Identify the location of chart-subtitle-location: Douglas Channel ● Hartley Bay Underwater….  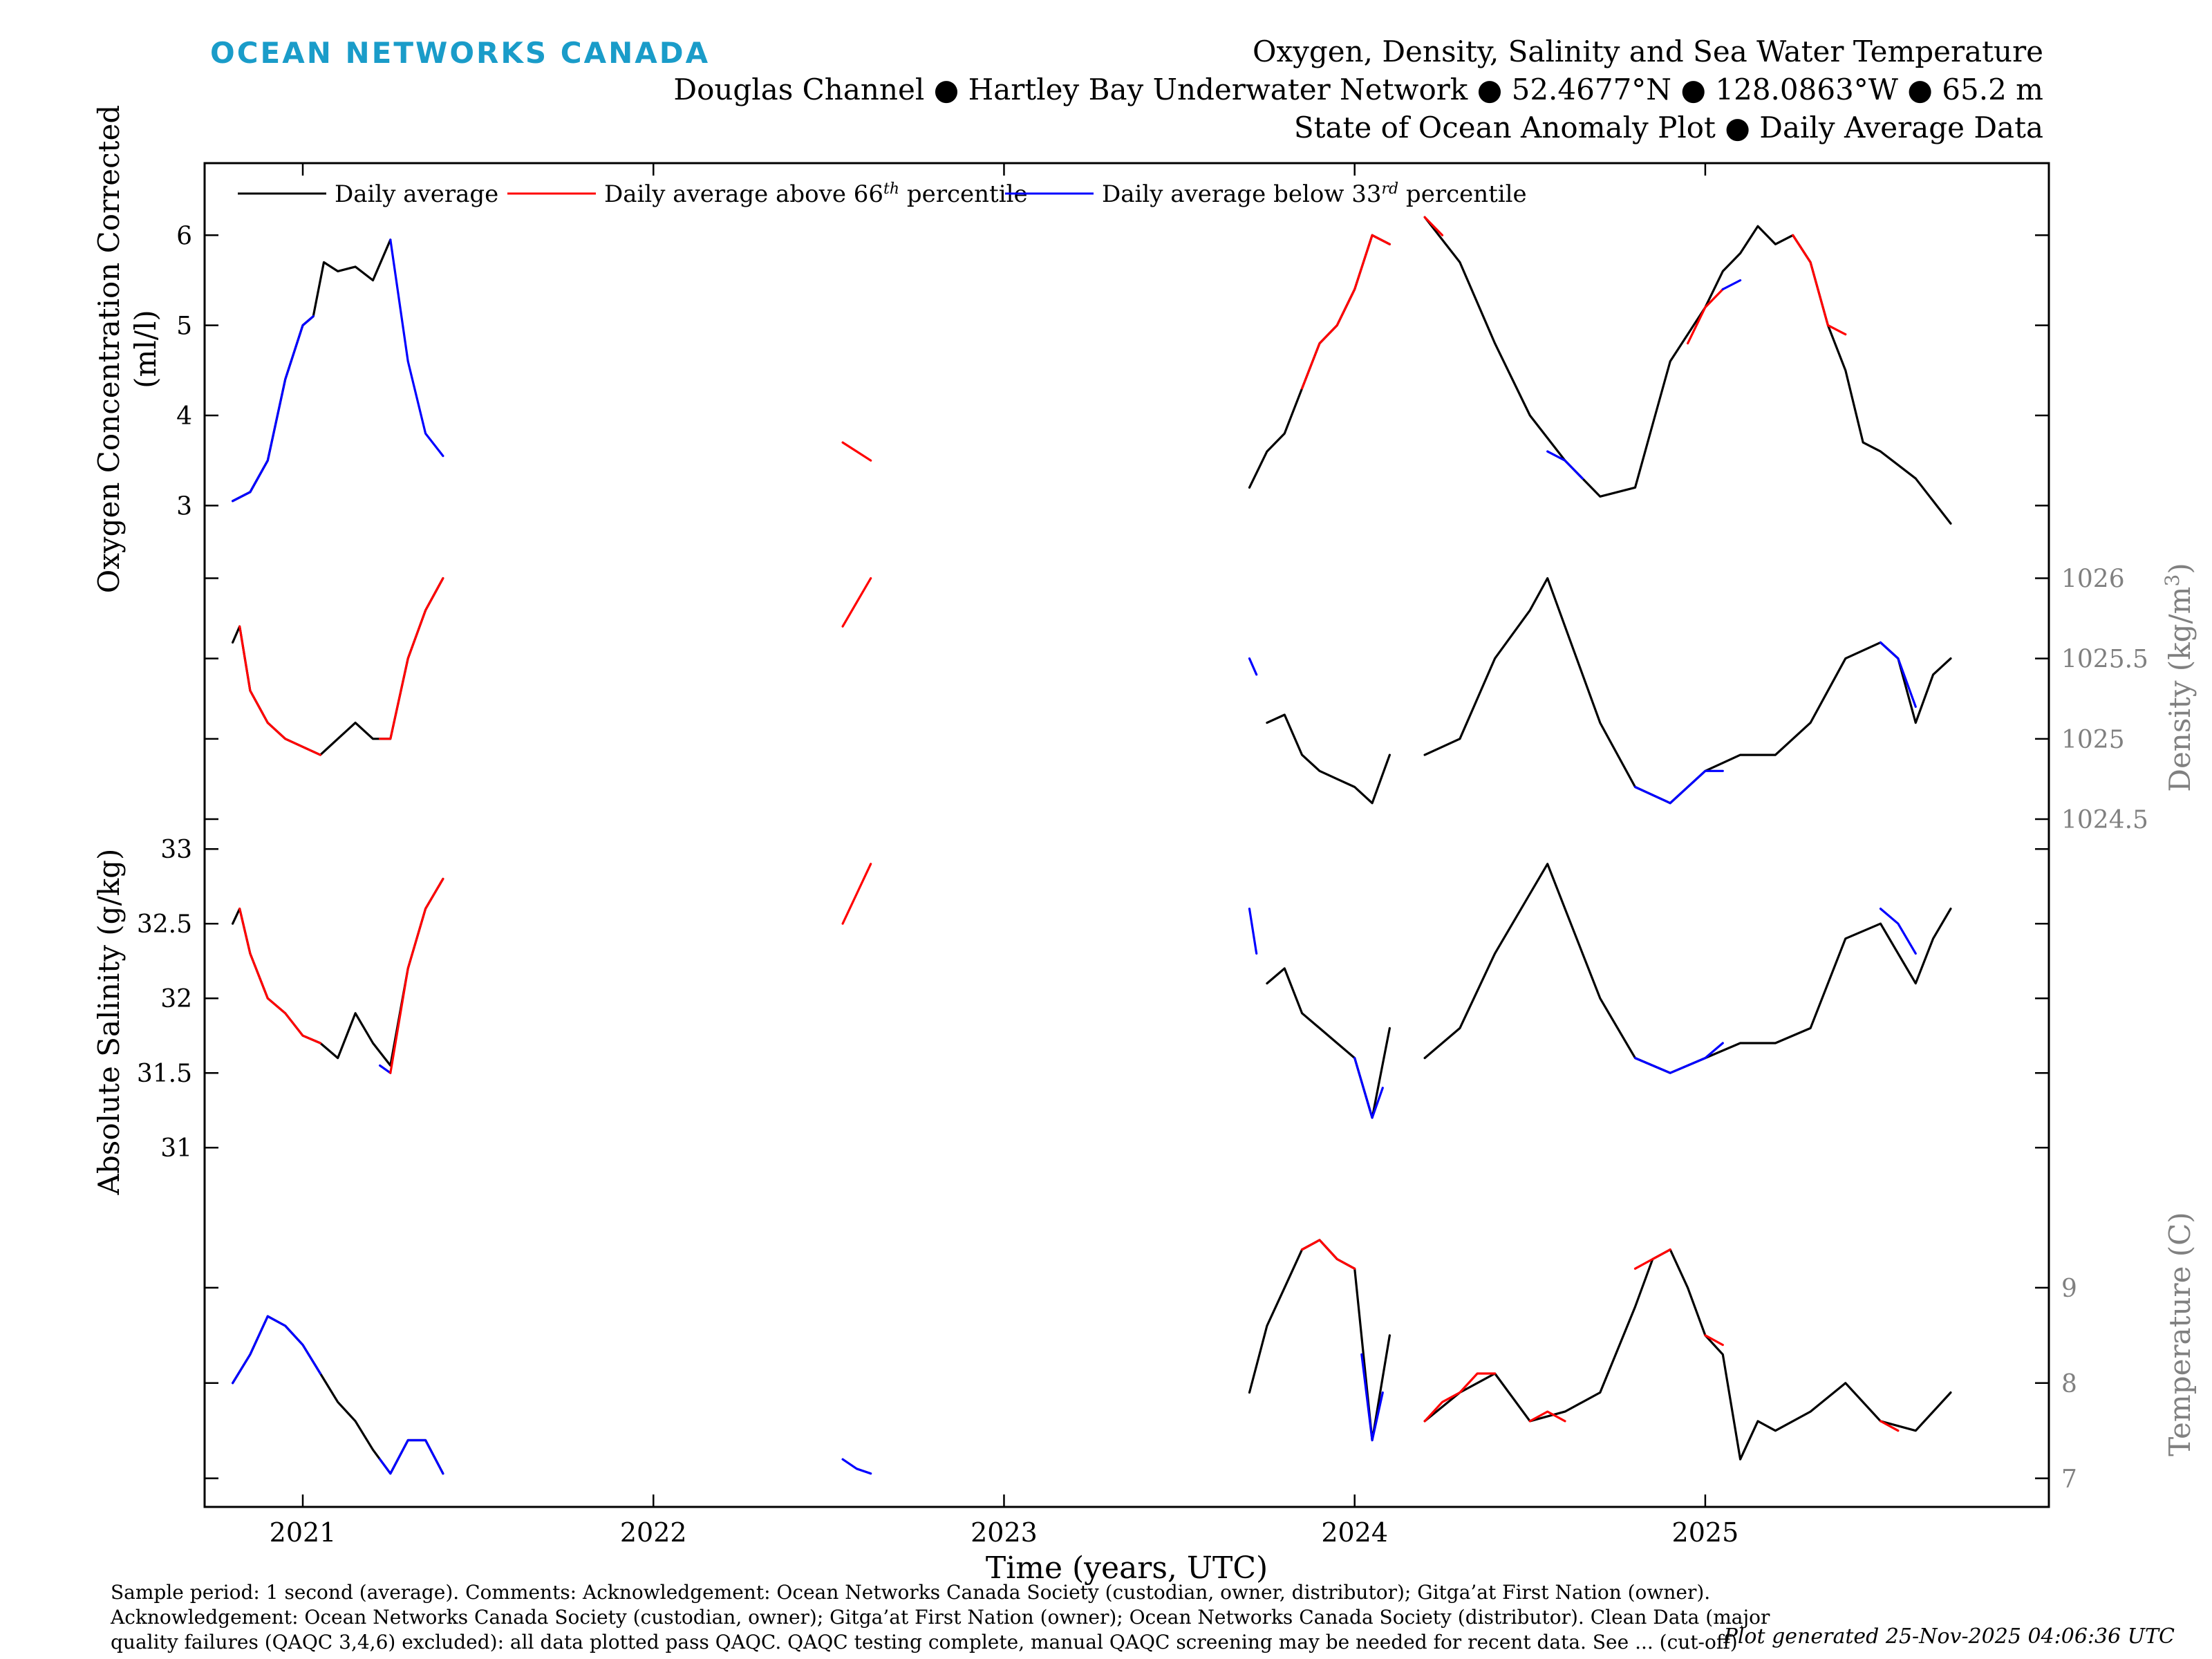
(1358, 89).